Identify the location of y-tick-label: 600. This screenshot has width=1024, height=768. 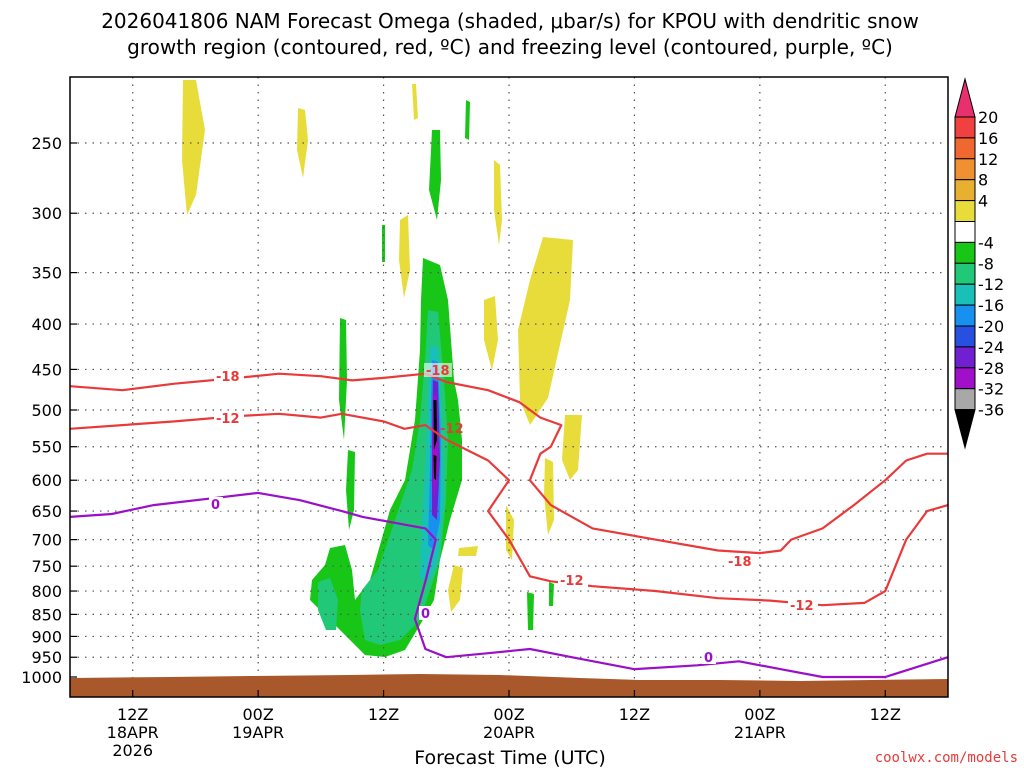
(46, 480).